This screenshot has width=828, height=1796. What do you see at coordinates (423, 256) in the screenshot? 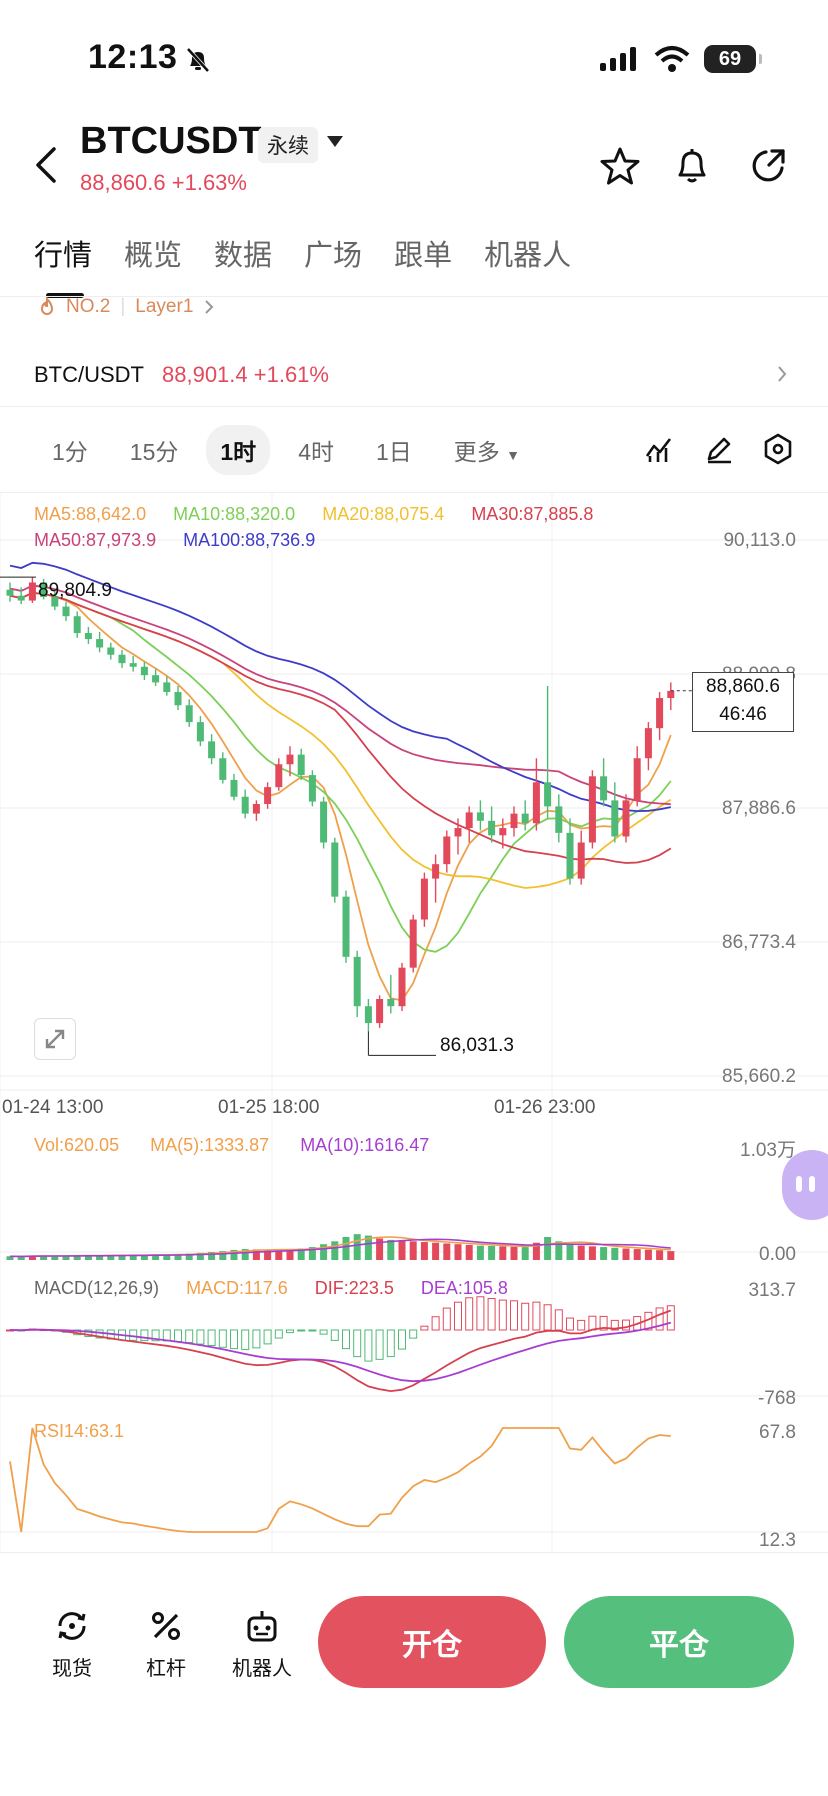
I see `tab-copy-trade: 跟单` at bounding box center [423, 256].